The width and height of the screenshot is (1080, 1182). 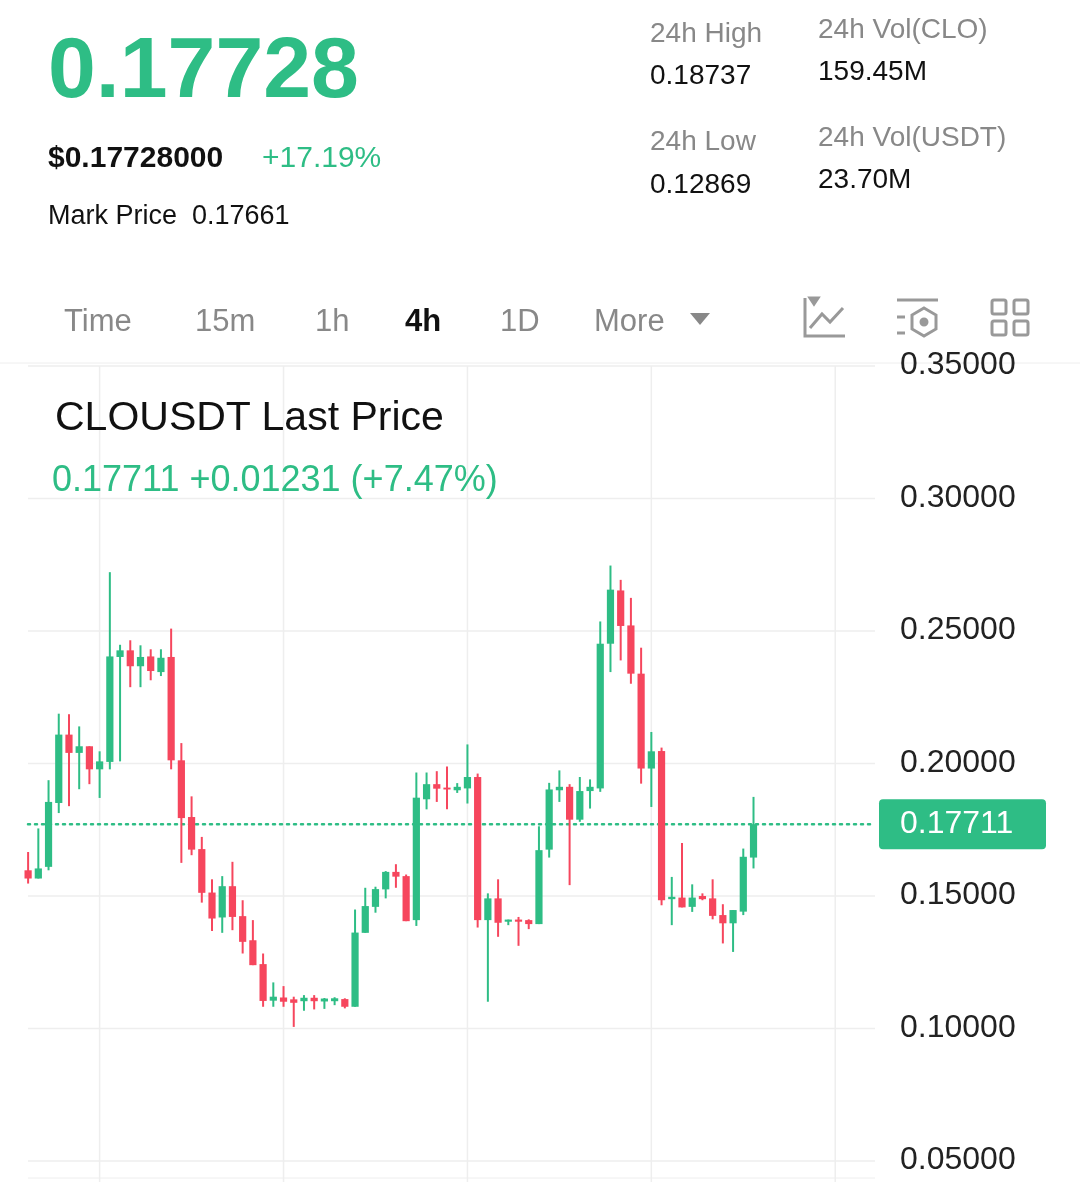 I want to click on text: Mark Price, so click(x=113, y=215).